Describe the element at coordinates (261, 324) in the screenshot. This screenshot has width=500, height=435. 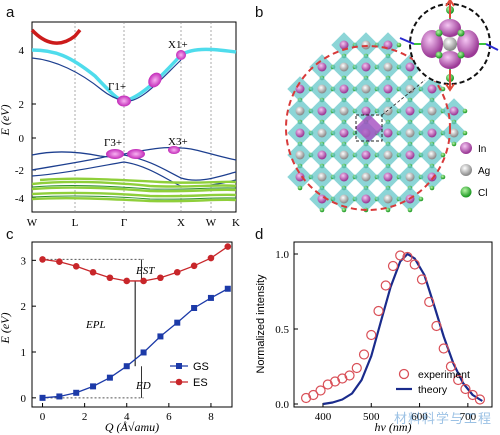
I see `chart-d-ylabel: Normalized intensity` at that location.